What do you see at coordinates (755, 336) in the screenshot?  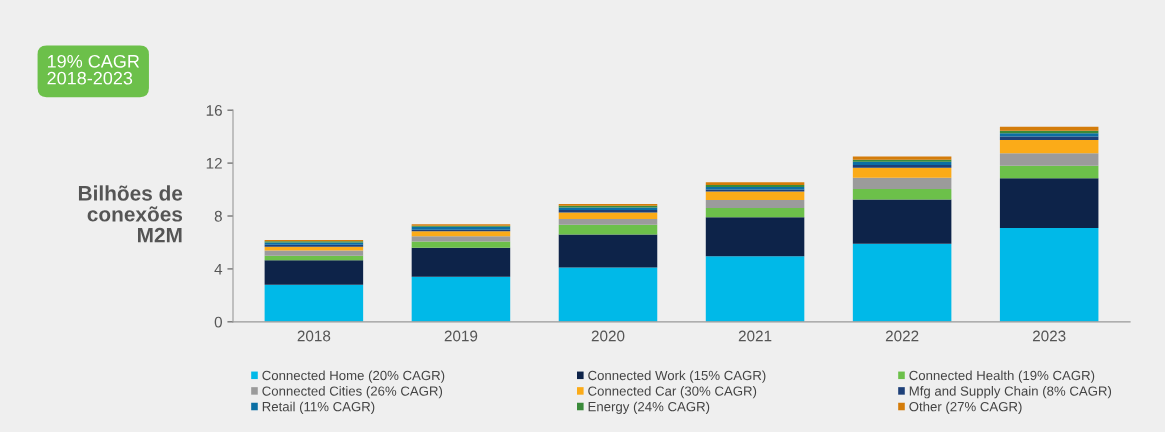 I see `x-tick-label: 2021` at bounding box center [755, 336].